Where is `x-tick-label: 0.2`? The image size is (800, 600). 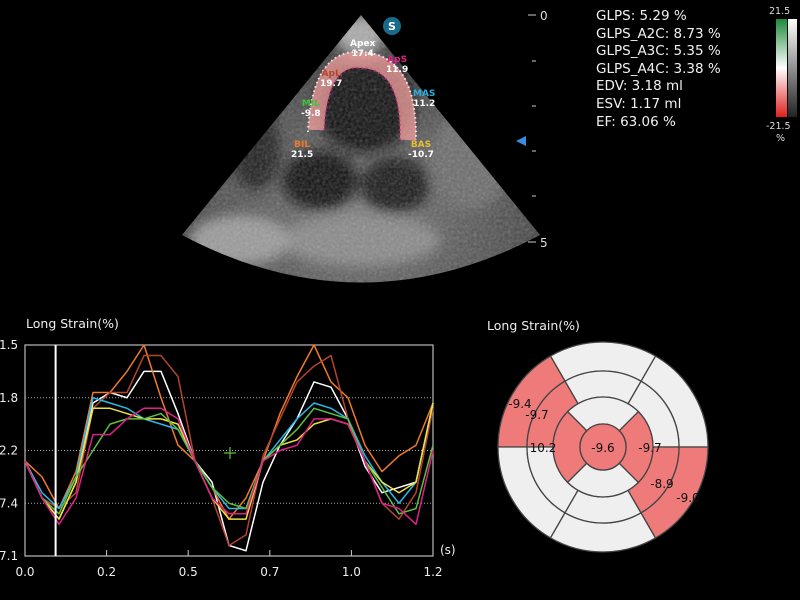
x-tick-label: 0.2 is located at coordinates (106, 572).